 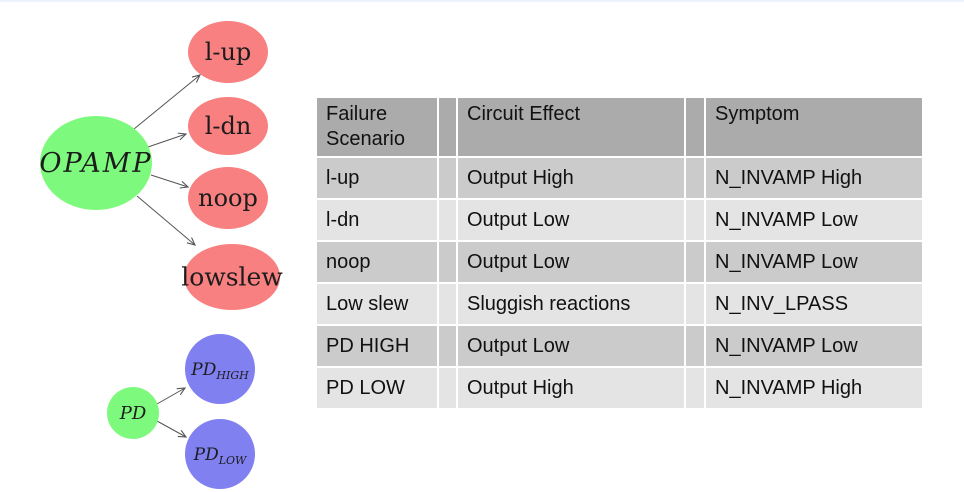 I want to click on node-label-noop: noop, so click(x=228, y=198).